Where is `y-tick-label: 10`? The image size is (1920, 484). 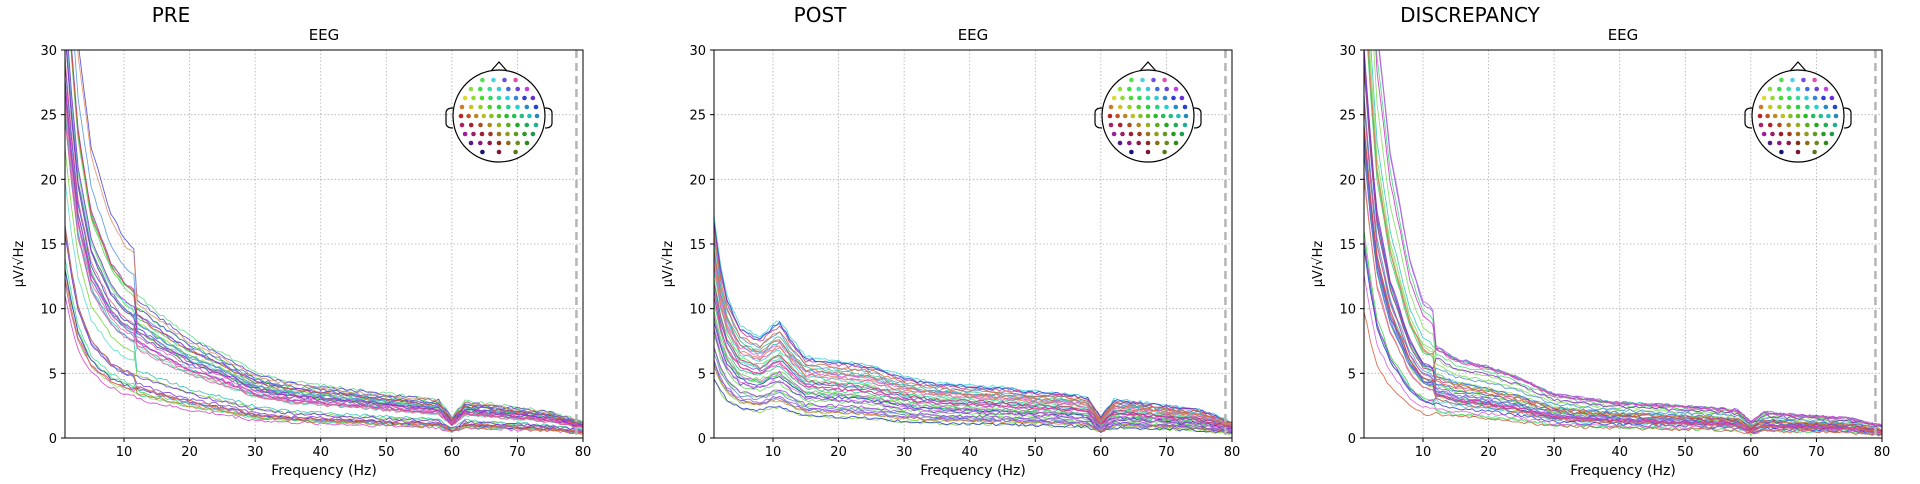
y-tick-label: 10 is located at coordinates (1347, 310).